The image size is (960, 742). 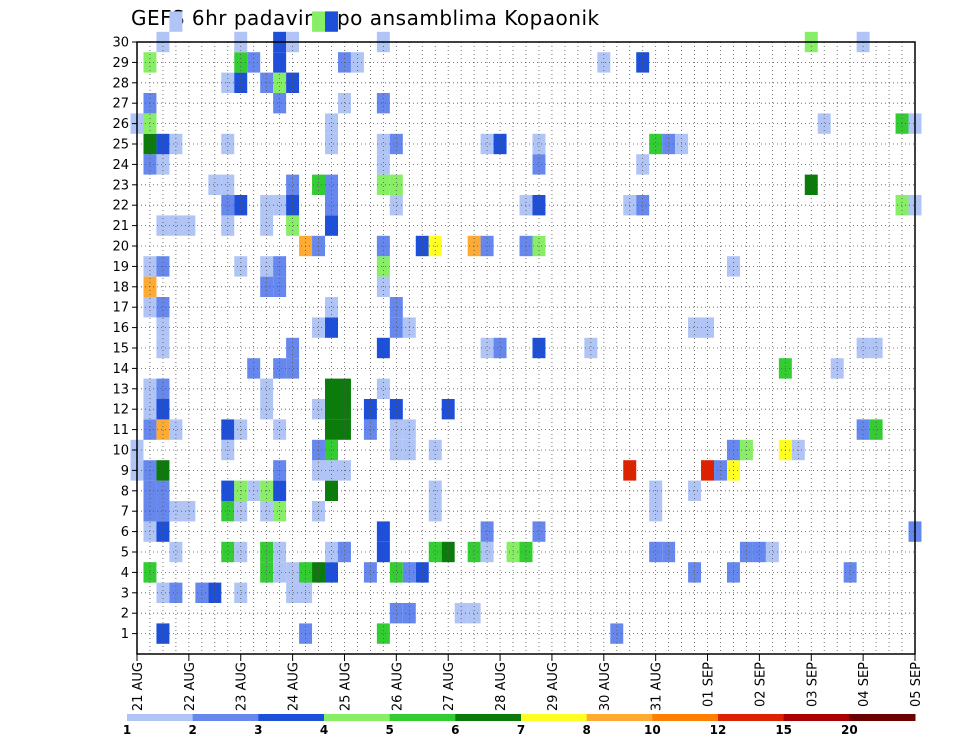 I want to click on colorbar-label: 4, so click(x=324, y=730).